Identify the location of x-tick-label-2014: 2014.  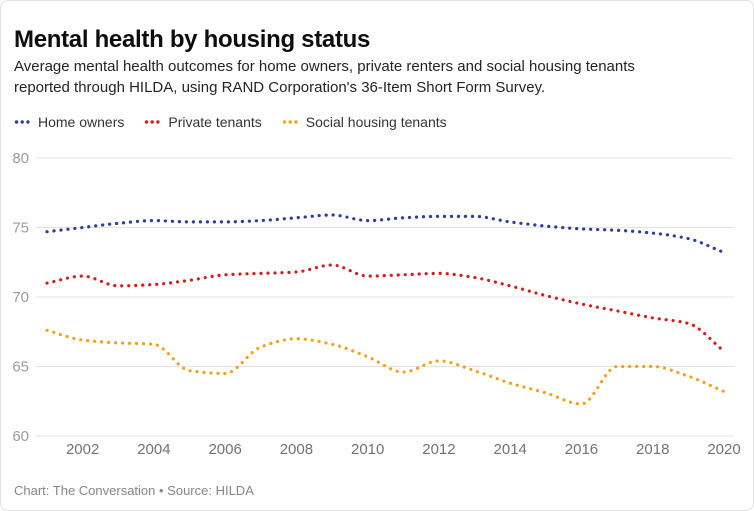
(510, 449).